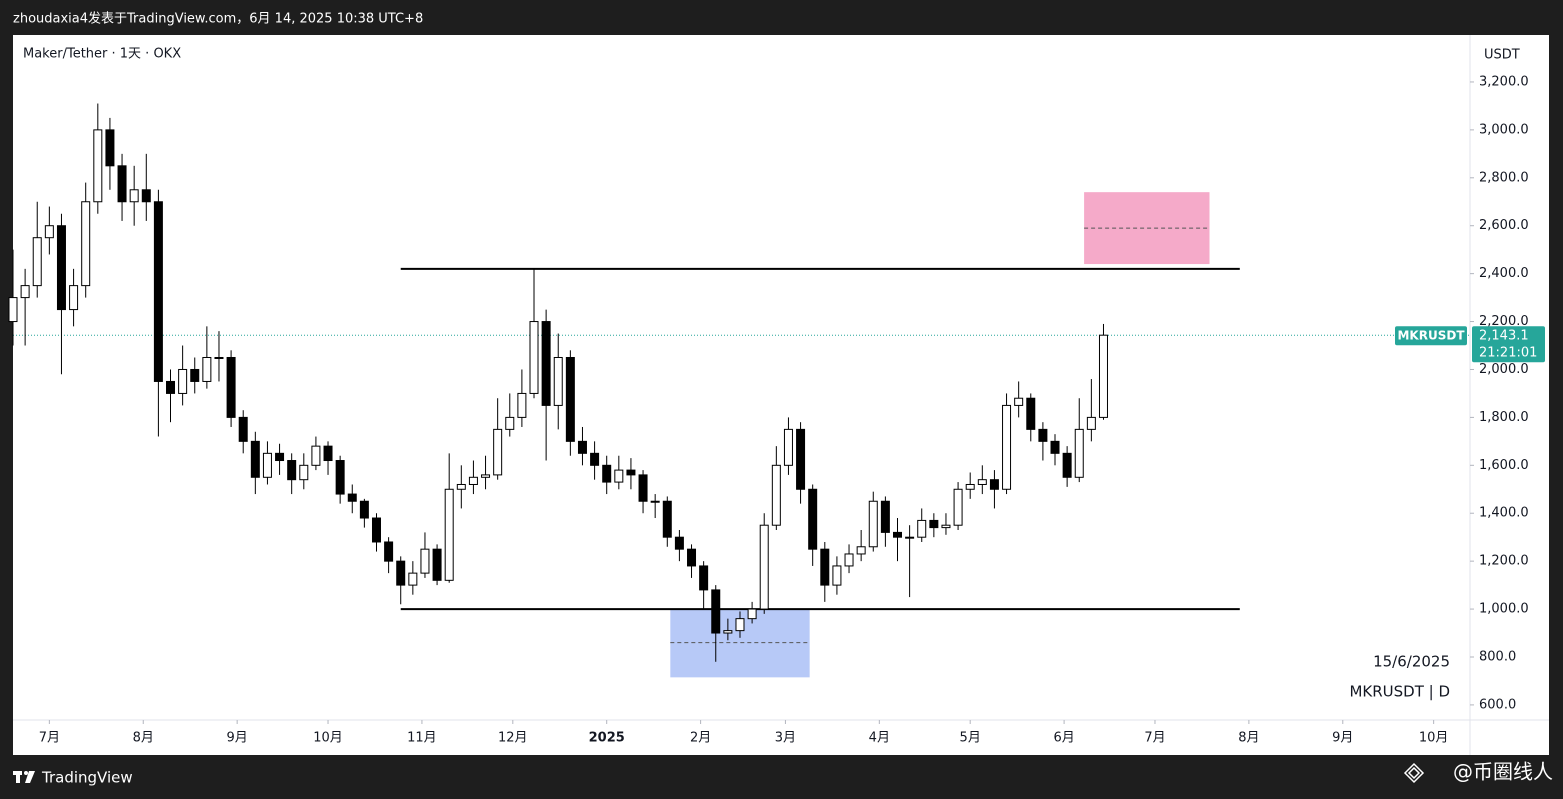  I want to click on x-tick-label: 4月, so click(879, 738).